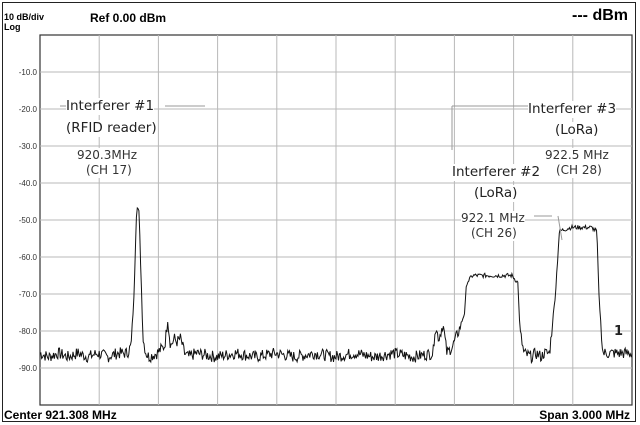 The height and width of the screenshot is (425, 640). Describe the element at coordinates (494, 233) in the screenshot. I see `interferer-2-channel: (CH 26)` at that location.